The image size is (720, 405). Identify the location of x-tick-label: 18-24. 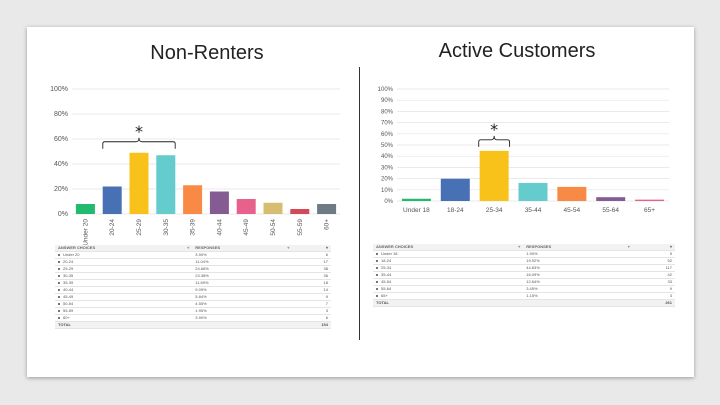
(455, 210).